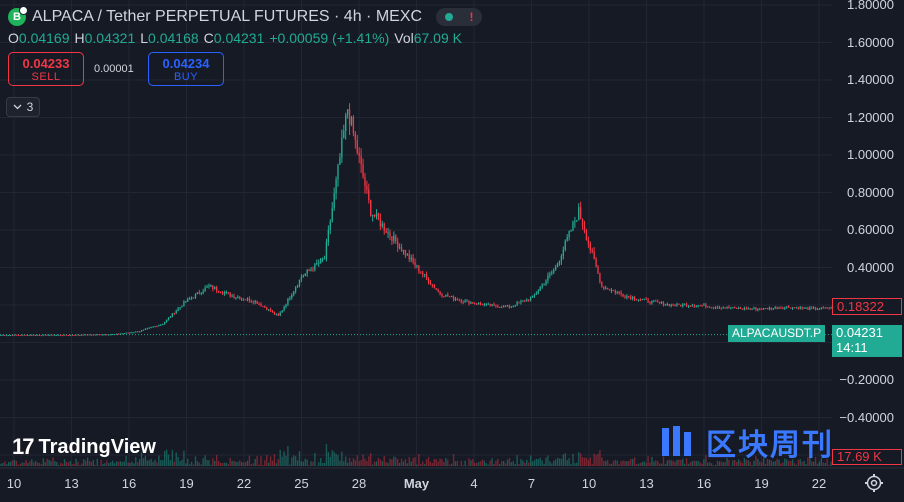 The image size is (904, 502). Describe the element at coordinates (870, 6) in the screenshot. I see `price-axis-label: 1.80000` at that location.